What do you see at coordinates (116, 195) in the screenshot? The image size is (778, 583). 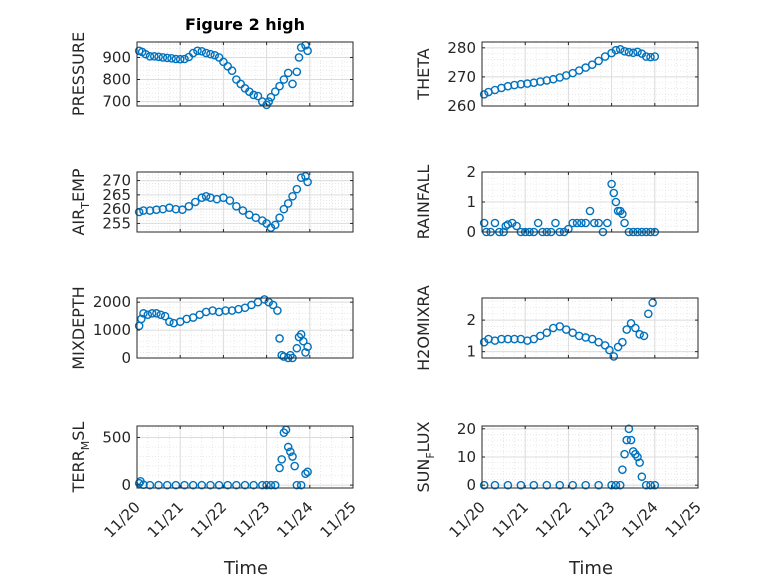 I see `y-tick-label: 265` at bounding box center [116, 195].